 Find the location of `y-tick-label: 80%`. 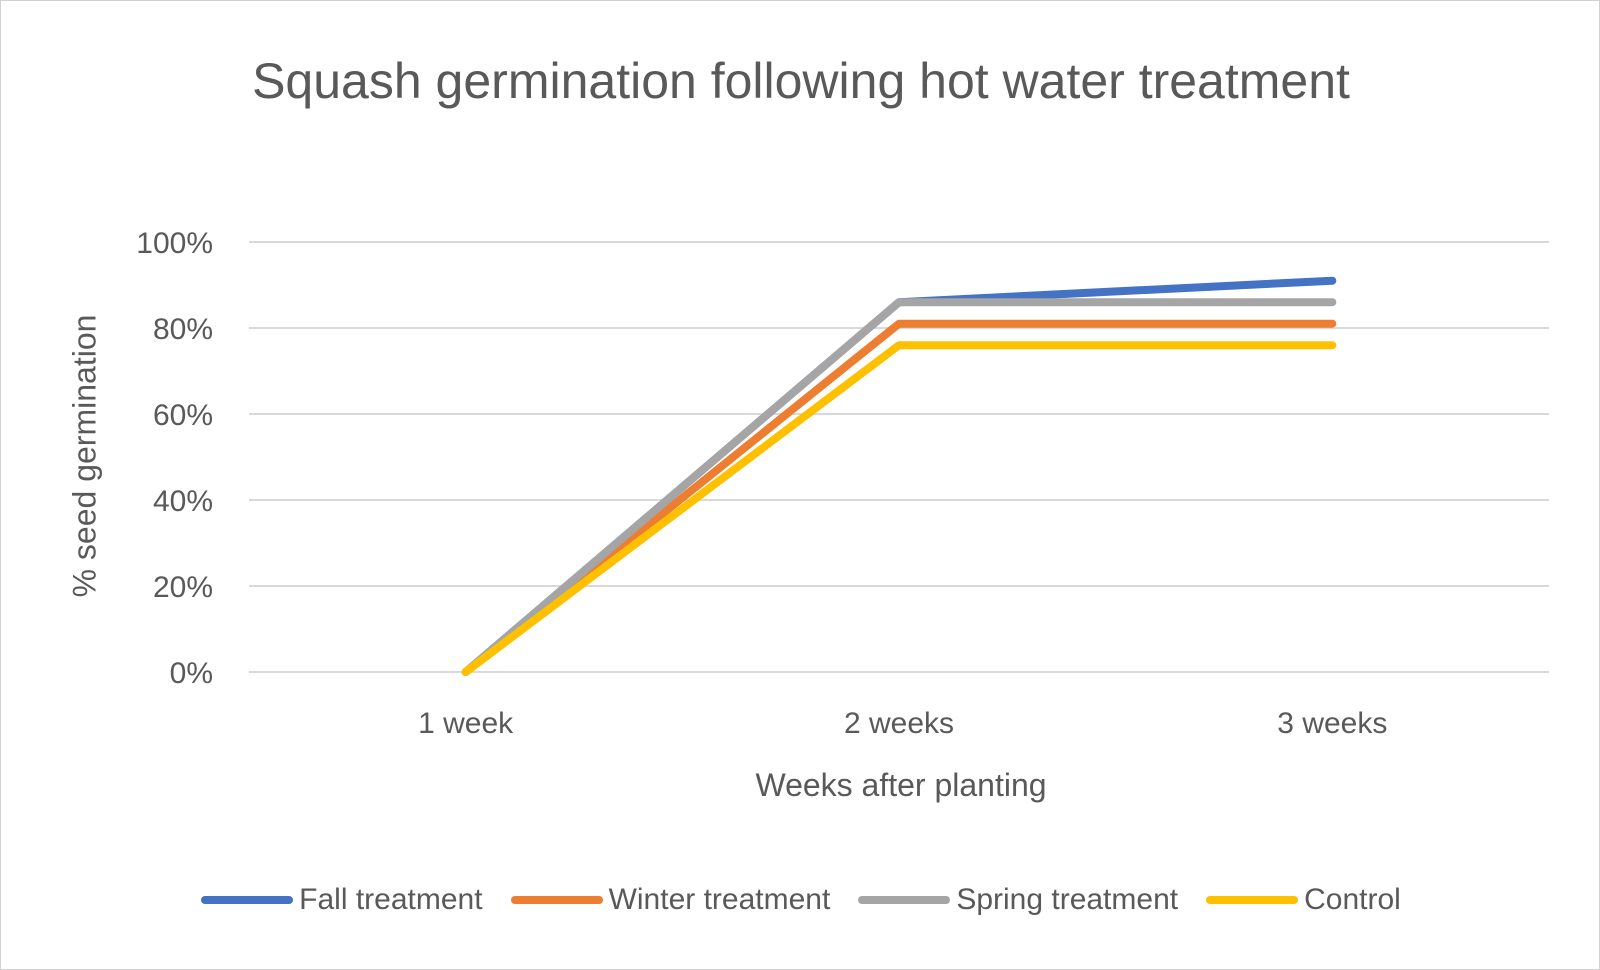

y-tick-label: 80% is located at coordinates (183, 329).